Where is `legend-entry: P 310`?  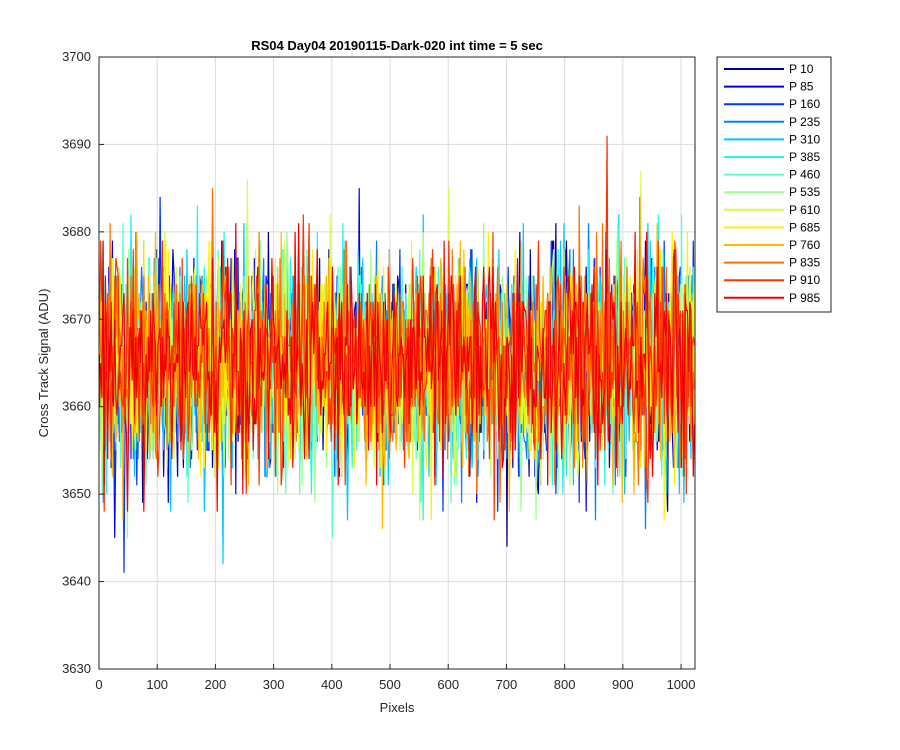
legend-entry: P 310 is located at coordinates (804, 139).